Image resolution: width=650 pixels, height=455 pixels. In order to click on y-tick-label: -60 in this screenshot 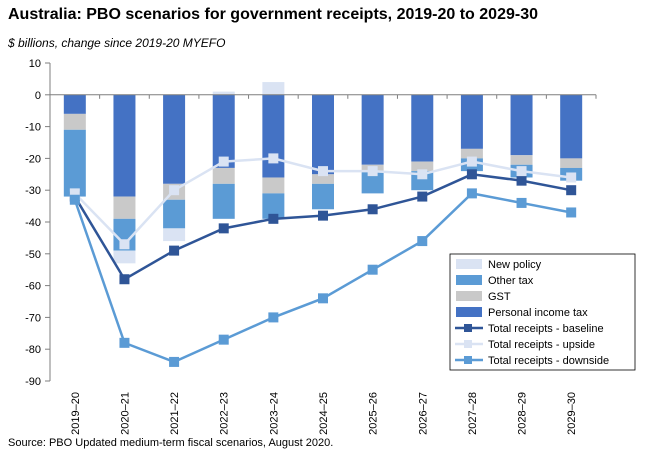, I will do `click(33, 287)`.